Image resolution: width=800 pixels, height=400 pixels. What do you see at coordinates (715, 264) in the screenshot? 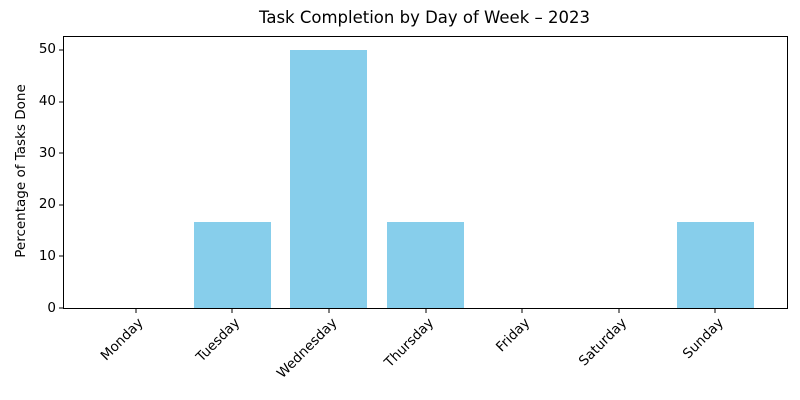
I see `bar-sunday` at bounding box center [715, 264].